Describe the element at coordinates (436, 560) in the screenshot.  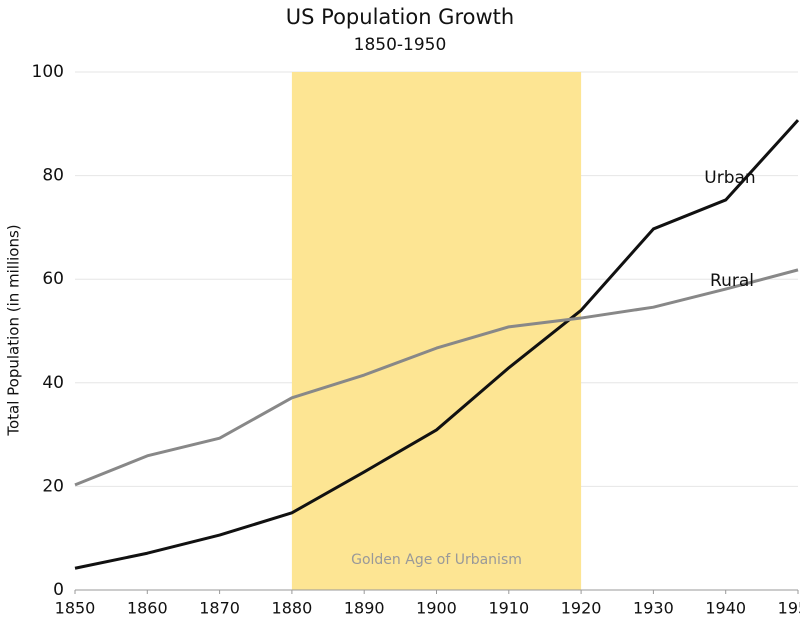
I see `highlight-label: Golden Age of Urbanism` at that location.